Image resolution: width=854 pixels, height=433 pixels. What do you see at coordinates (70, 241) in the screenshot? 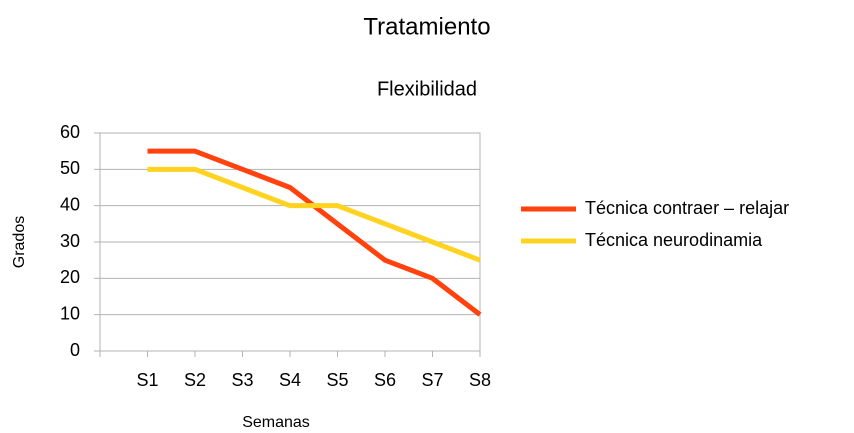
I see `y-tick-label: 30` at bounding box center [70, 241].